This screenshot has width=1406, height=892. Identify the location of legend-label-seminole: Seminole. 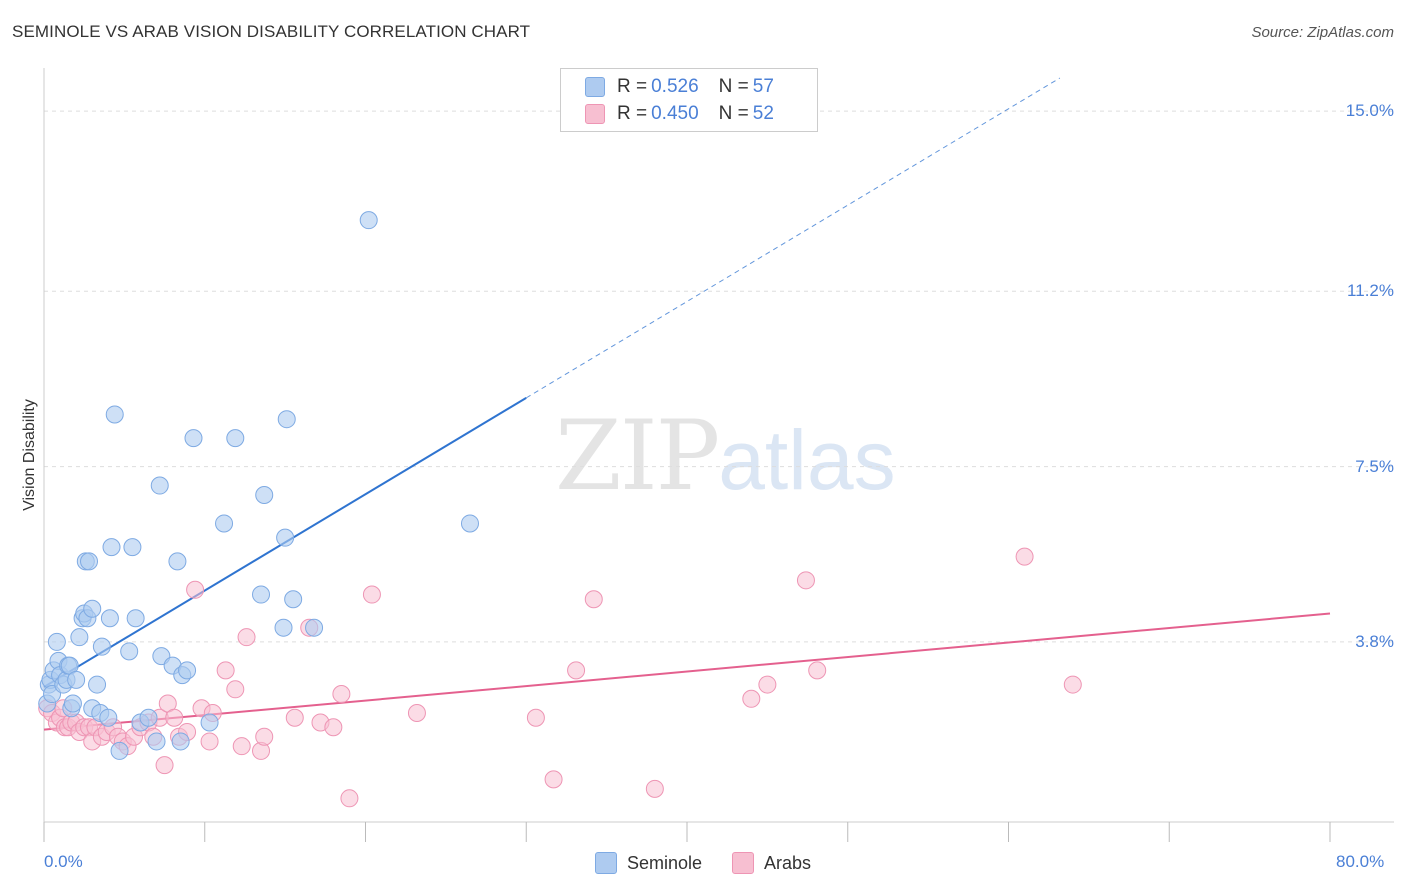
(664, 862).